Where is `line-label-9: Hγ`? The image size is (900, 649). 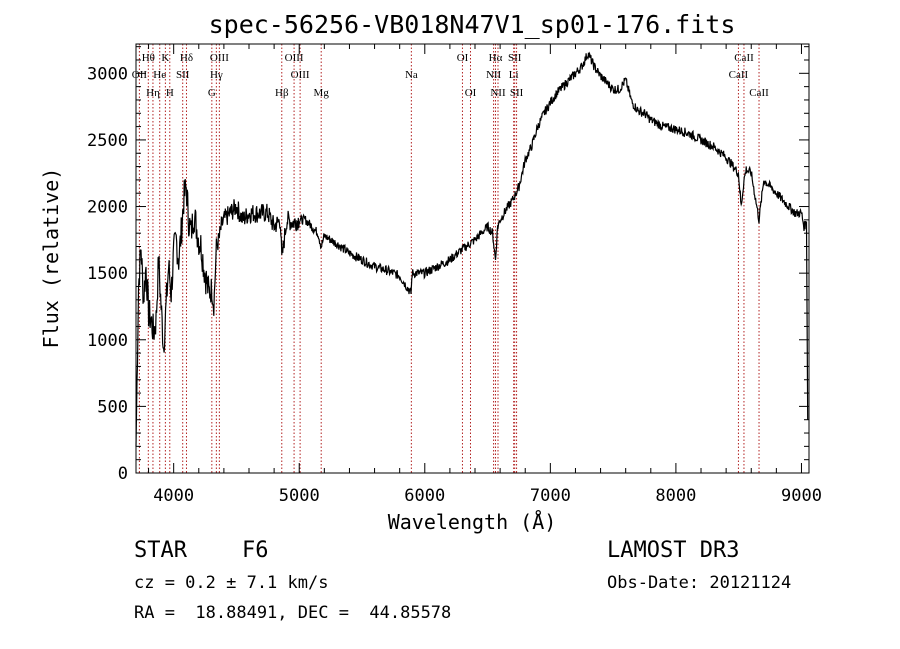
line-label-9: Hγ is located at coordinates (216, 75).